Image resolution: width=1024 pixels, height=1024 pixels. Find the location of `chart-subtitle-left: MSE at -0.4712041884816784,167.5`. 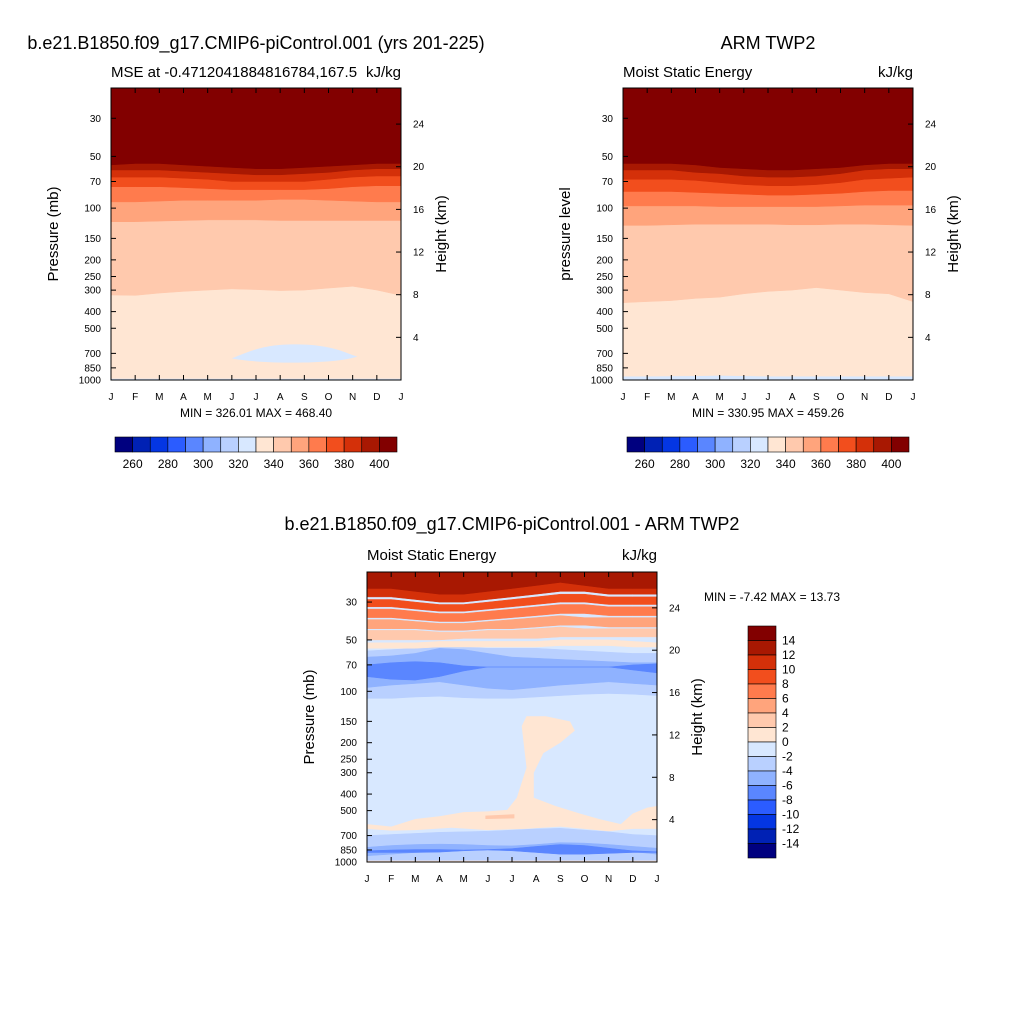

chart-subtitle-left: MSE at -0.4712041884816784,167.5 is located at coordinates (234, 72).